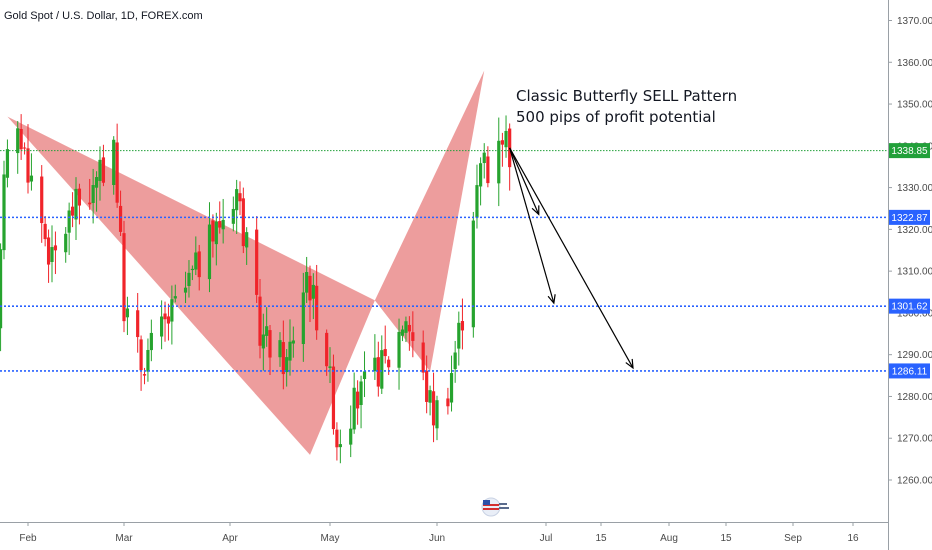 The width and height of the screenshot is (932, 550). What do you see at coordinates (546, 538) in the screenshot?
I see `time-tick-label: Jul` at bounding box center [546, 538].